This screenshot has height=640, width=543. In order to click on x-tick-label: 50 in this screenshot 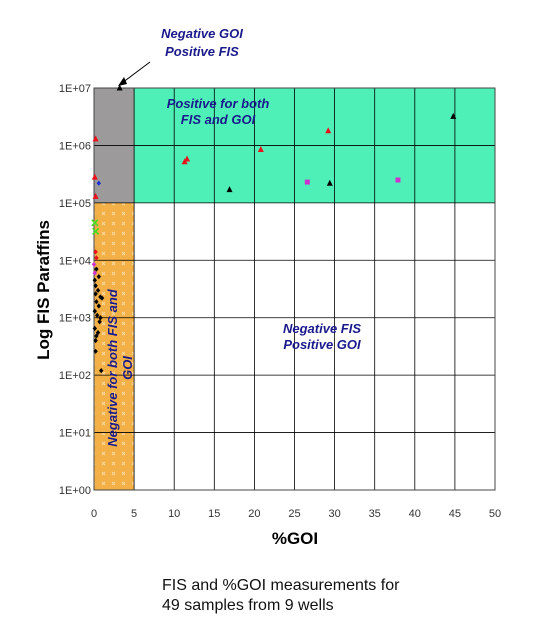, I will do `click(495, 514)`.